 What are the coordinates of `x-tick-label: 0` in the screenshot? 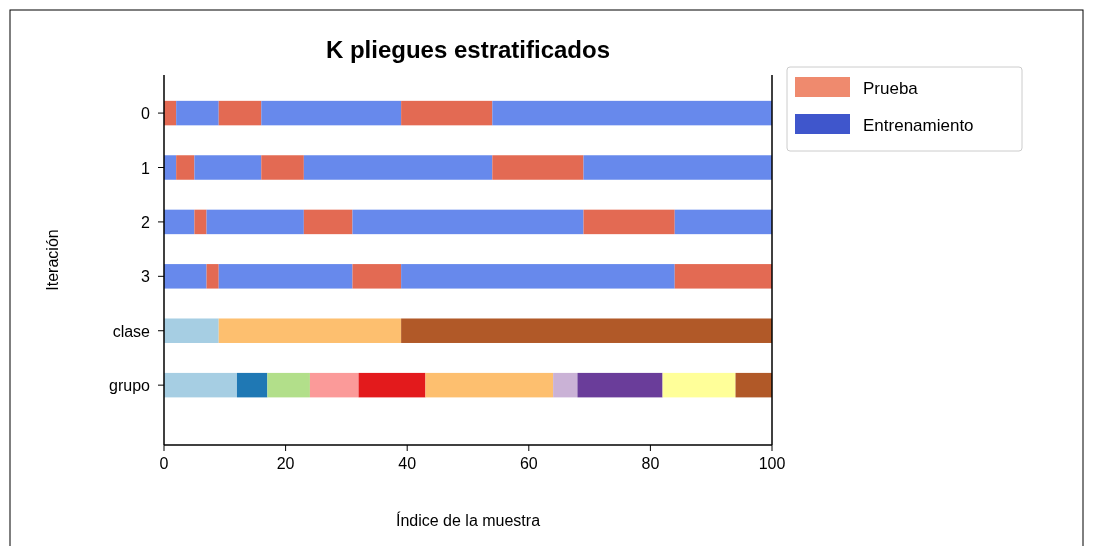 It's located at (164, 463).